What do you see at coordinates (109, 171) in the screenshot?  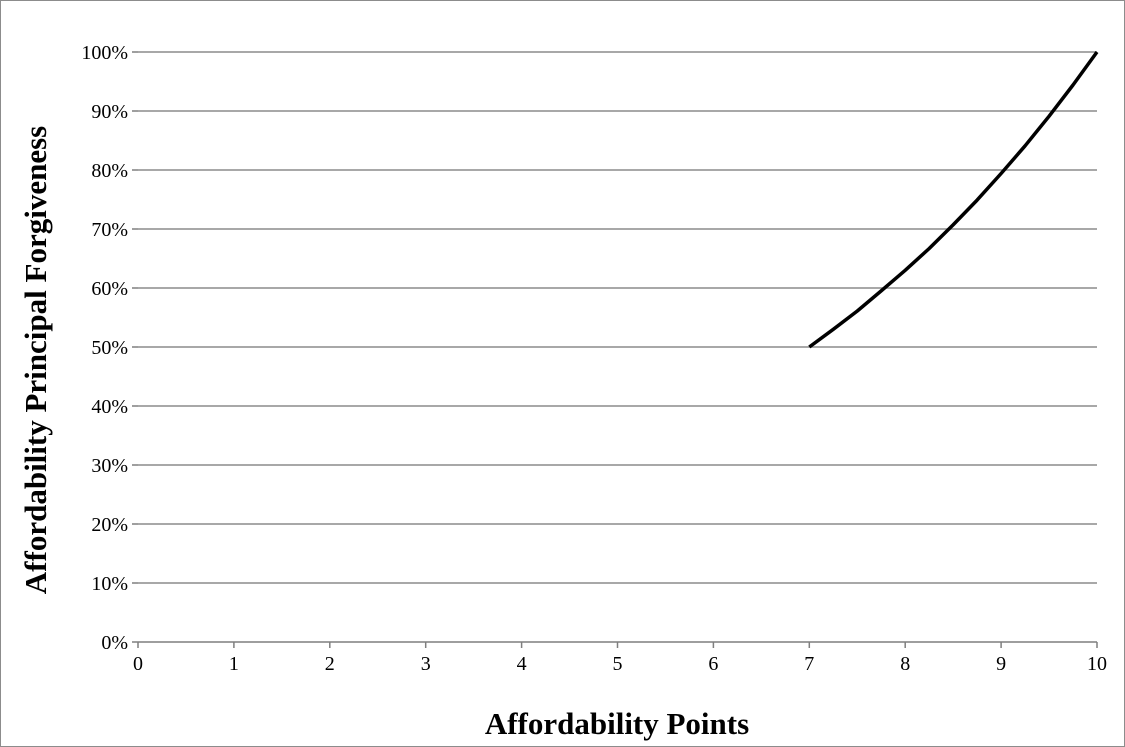 I see `y-tick-label: 80%` at bounding box center [109, 171].